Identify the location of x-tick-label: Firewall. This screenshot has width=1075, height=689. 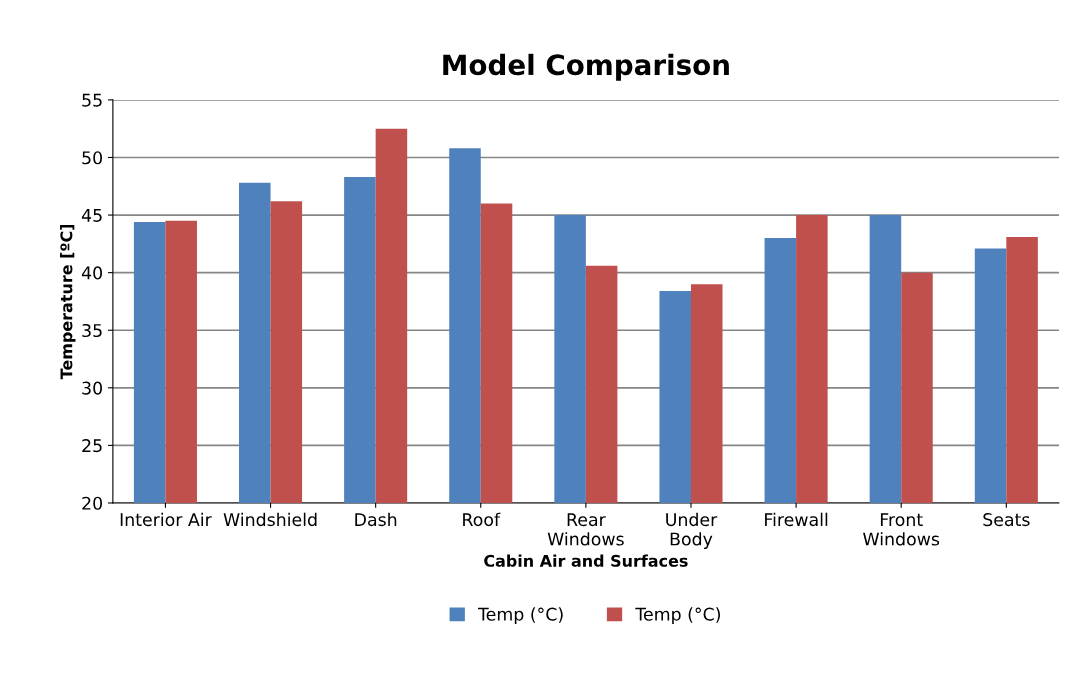
(796, 519).